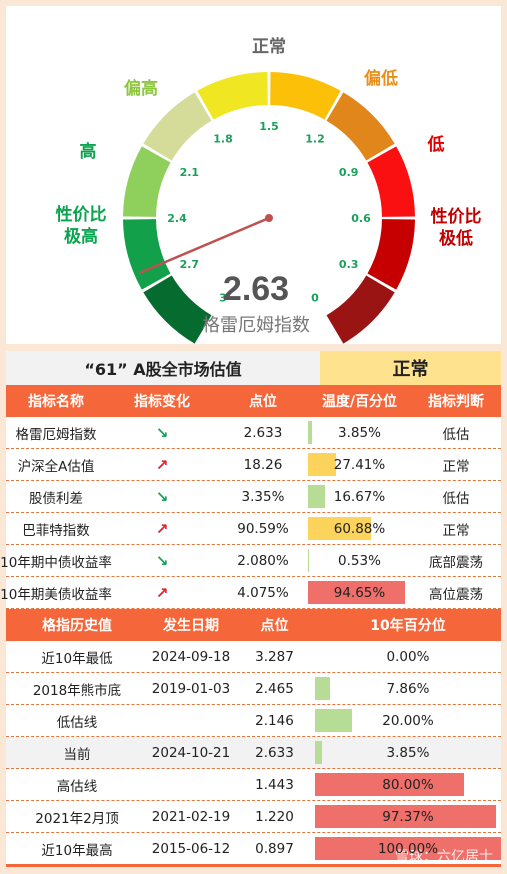 The height and width of the screenshot is (874, 507). What do you see at coordinates (456, 402) in the screenshot?
I see `col-header-judgement: 指标判断` at bounding box center [456, 402].